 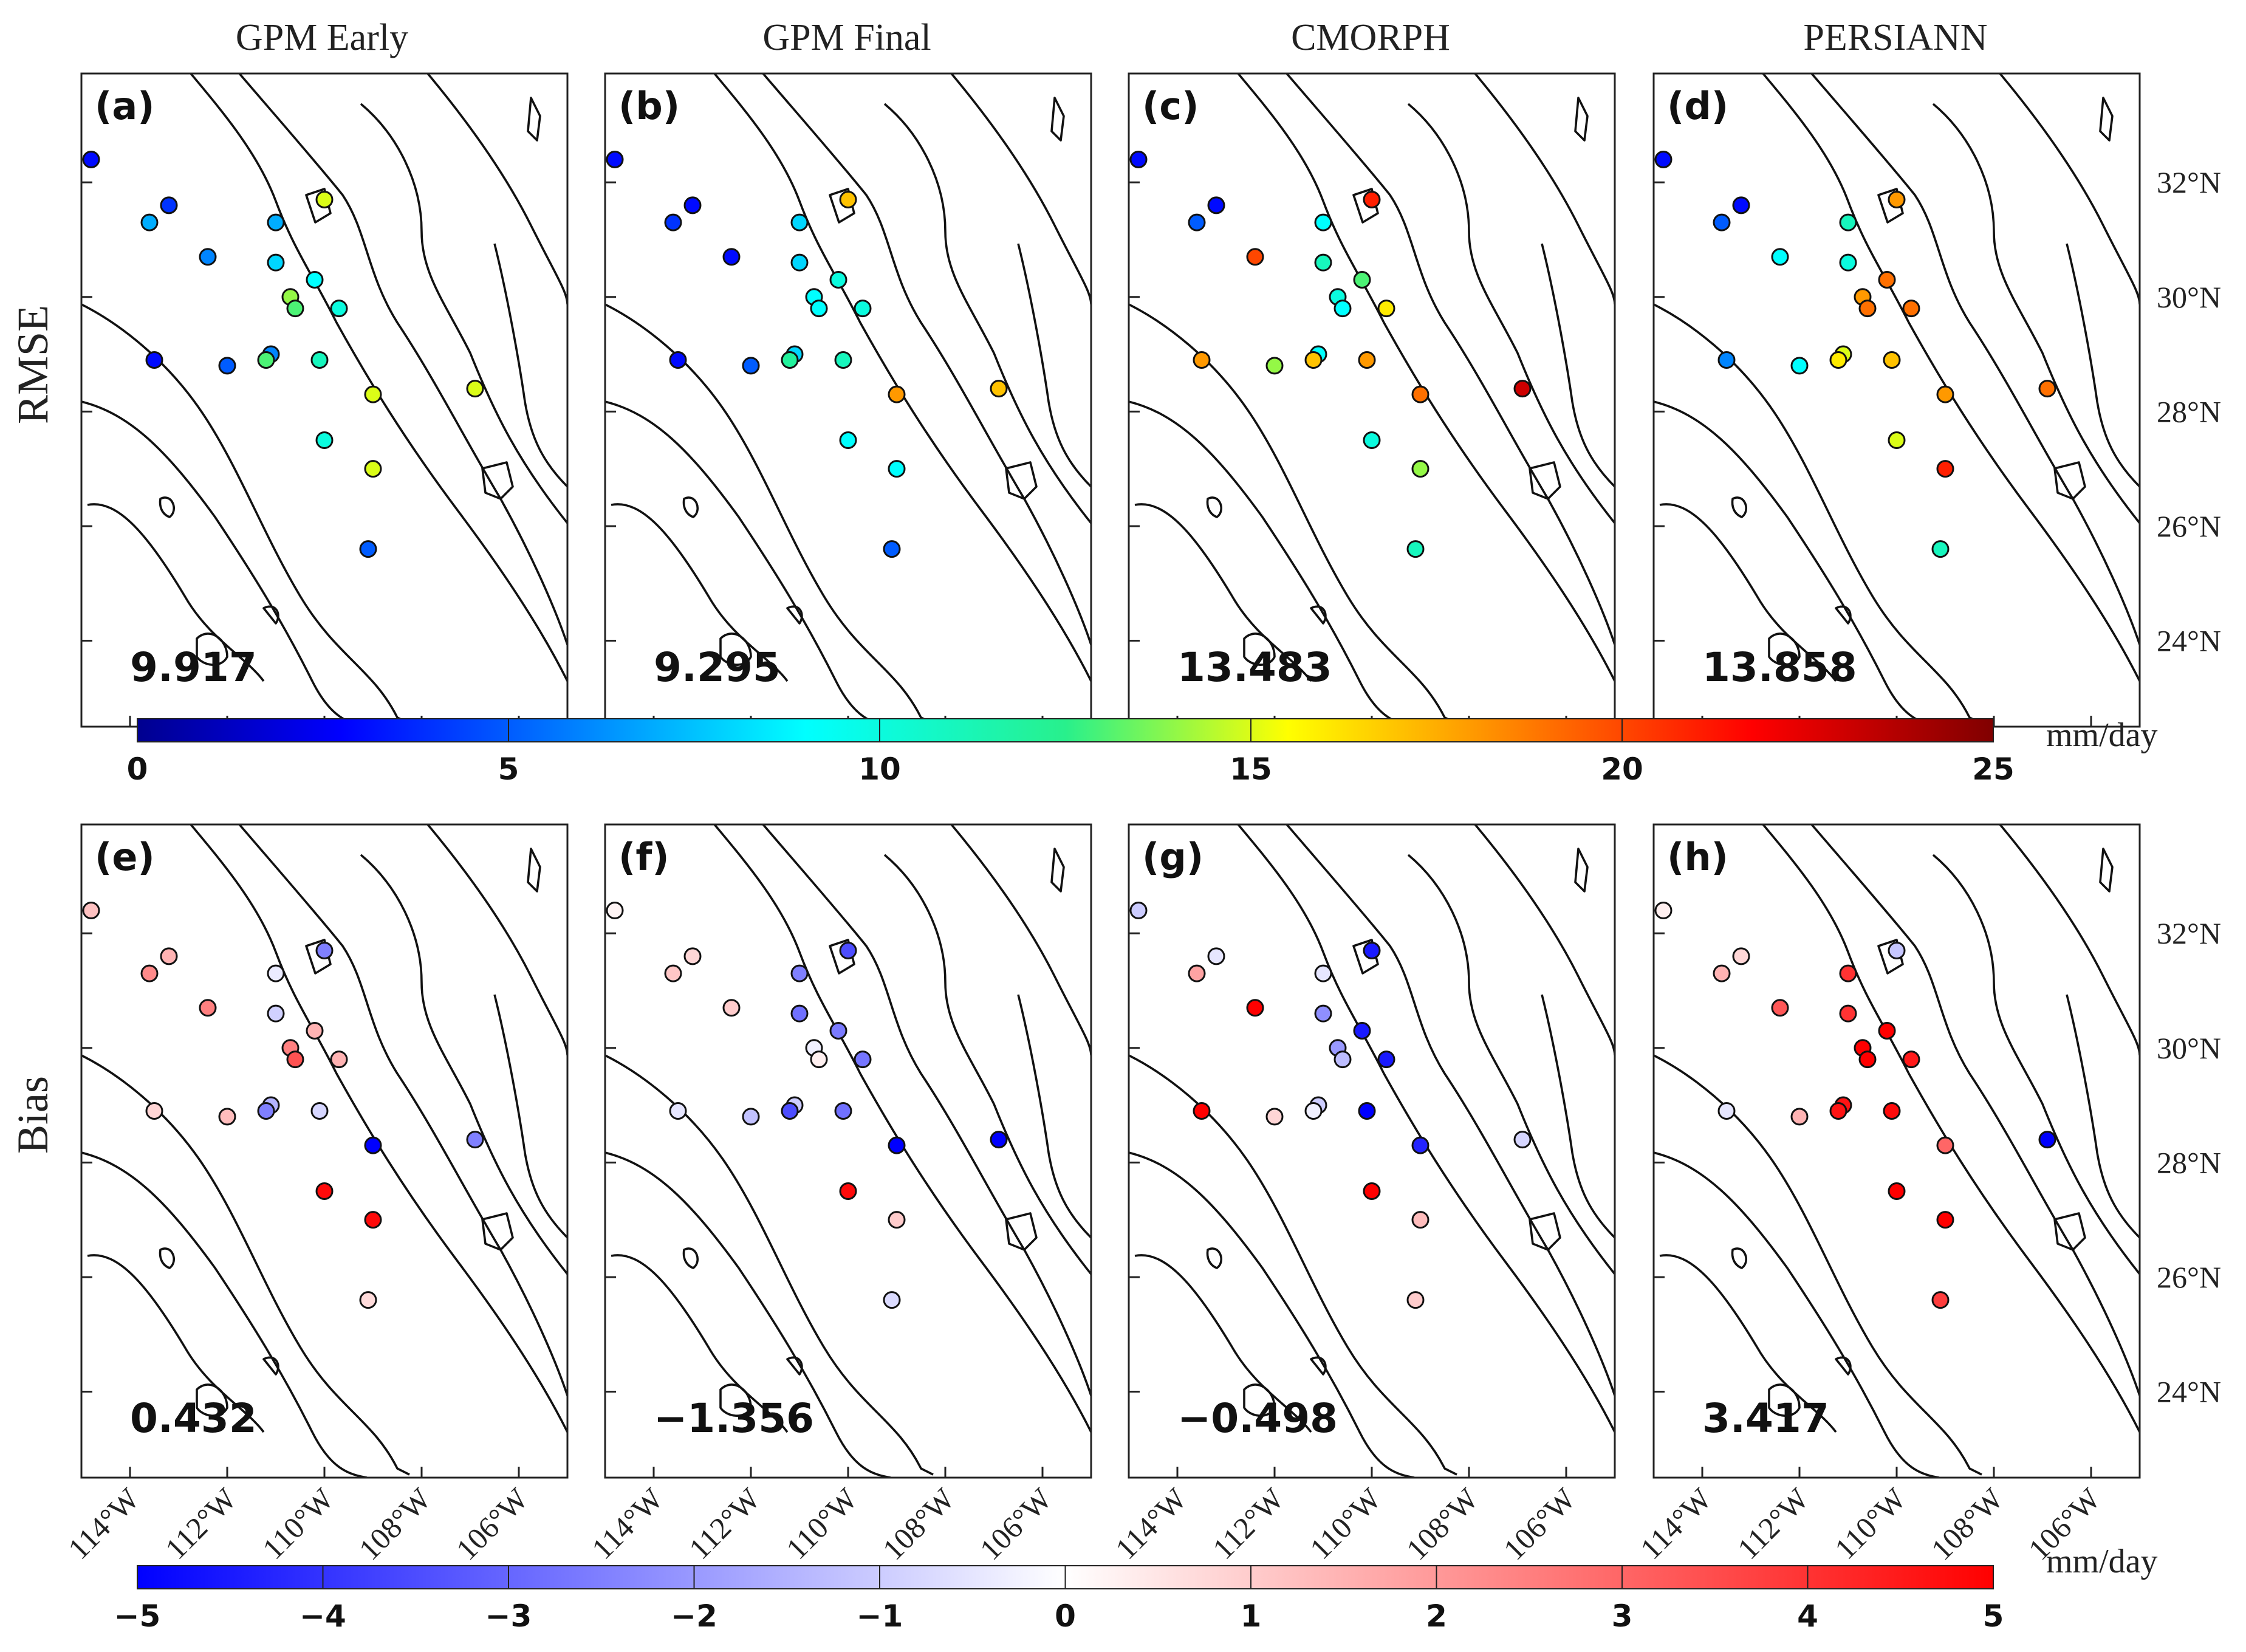 What do you see at coordinates (322, 37) in the screenshot?
I see `column-title-gpm-early: GPM Early` at bounding box center [322, 37].